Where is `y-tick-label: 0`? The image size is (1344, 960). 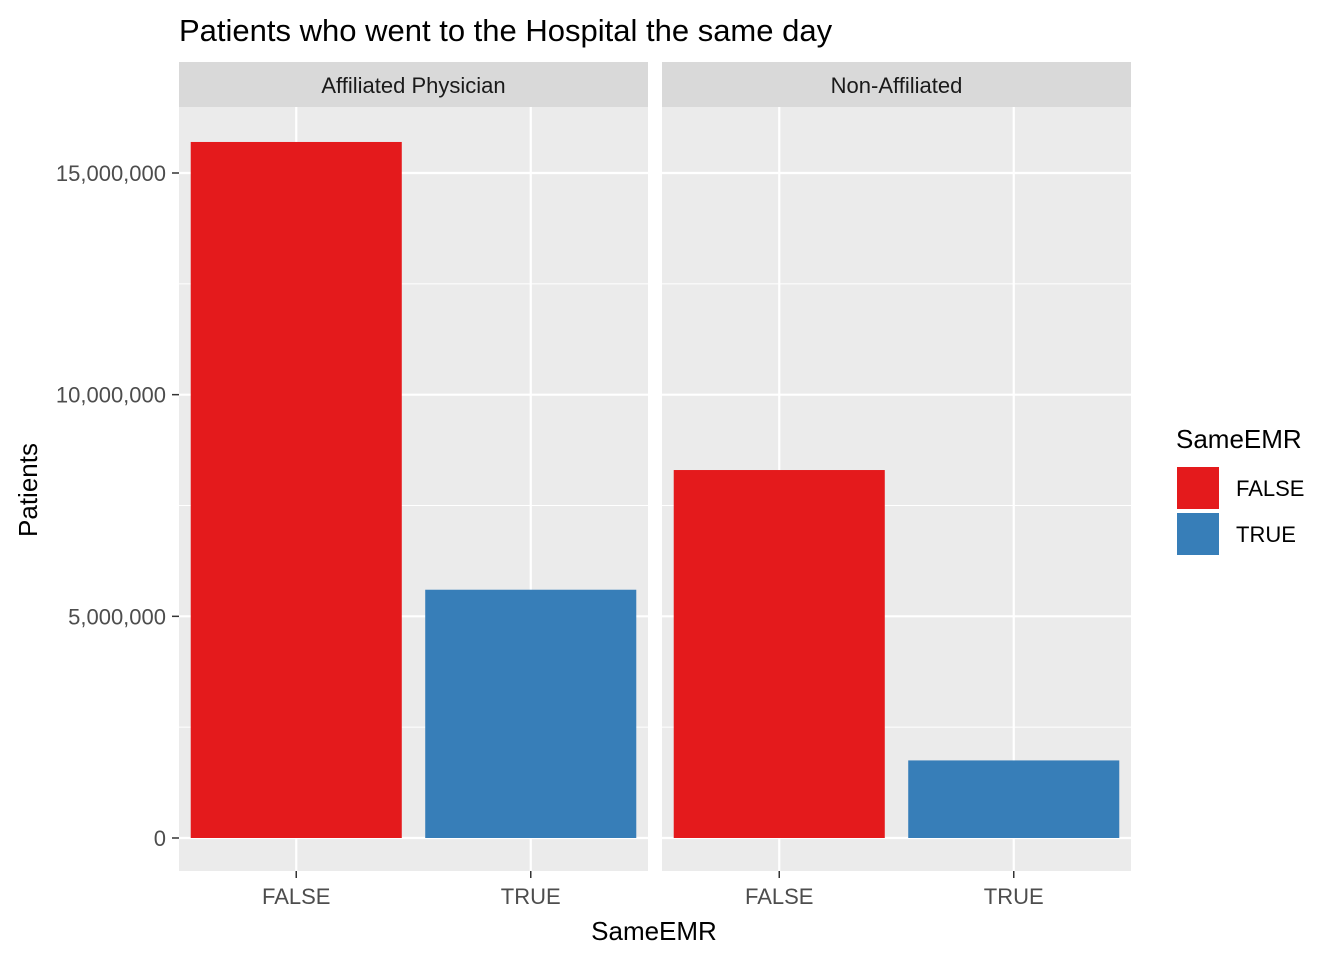 y-tick-label: 0 is located at coordinates (160, 838).